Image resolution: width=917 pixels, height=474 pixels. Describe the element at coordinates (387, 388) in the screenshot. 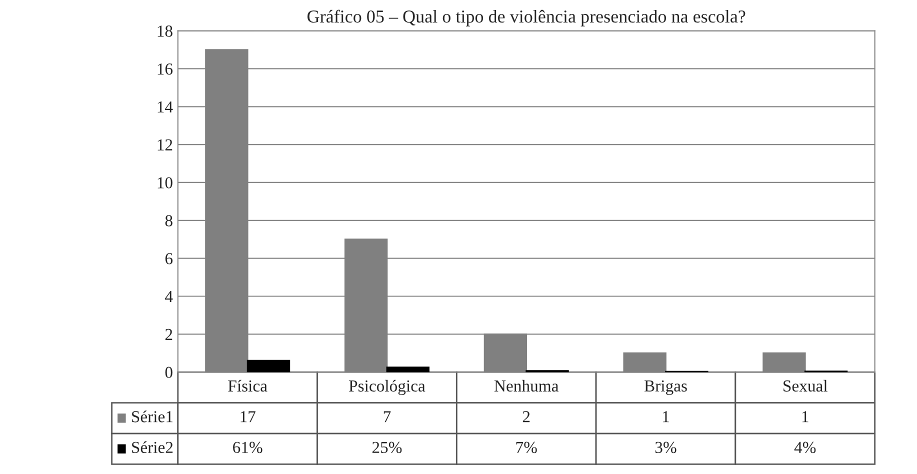

I see `x-tick-label: Psicológica` at that location.